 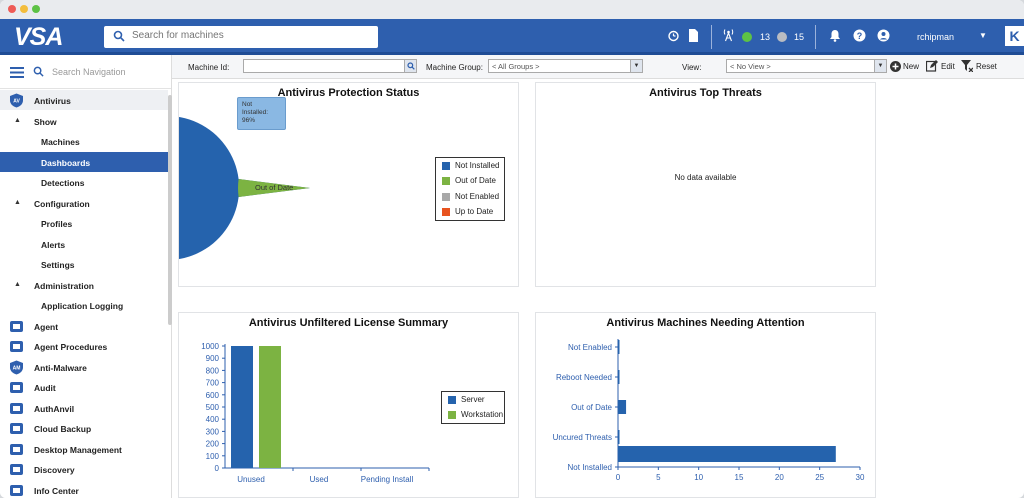 I want to click on sidebar-item-cloud-backup: Cloud Backup, so click(x=84, y=428).